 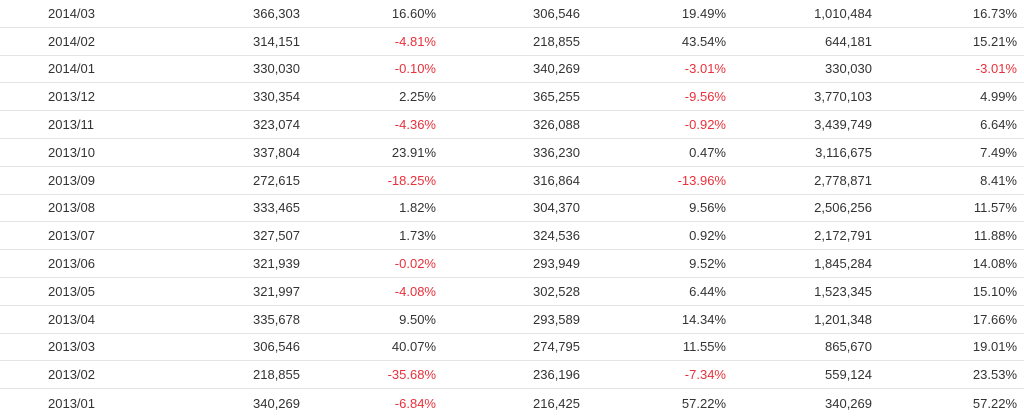 I want to click on change-cell: -18.25%, so click(x=411, y=180).